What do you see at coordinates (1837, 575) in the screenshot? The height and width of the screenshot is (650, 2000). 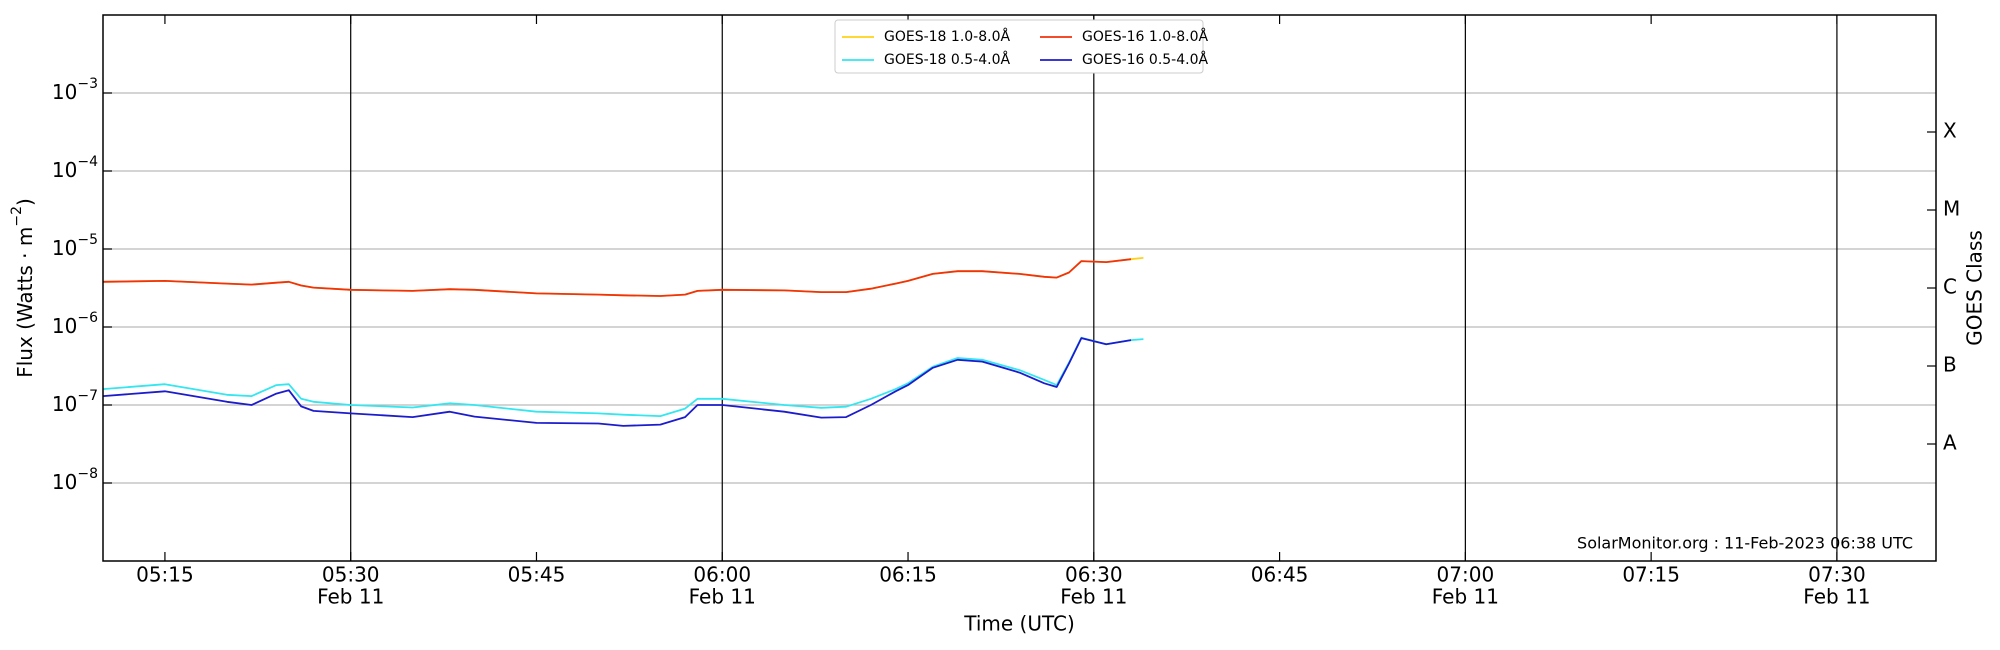 I see `x-tick-label: 07:30` at bounding box center [1837, 575].